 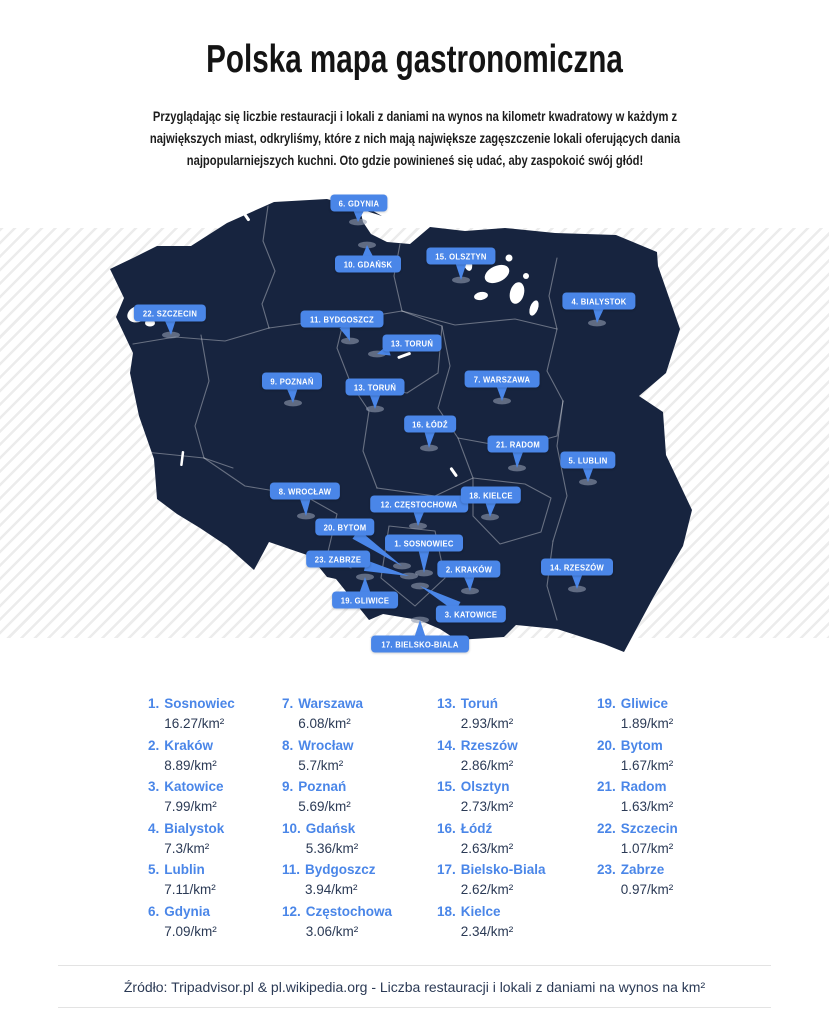 What do you see at coordinates (191, 797) in the screenshot?
I see `ranking-entry: 3. Katowice 7.99/km²` at bounding box center [191, 797].